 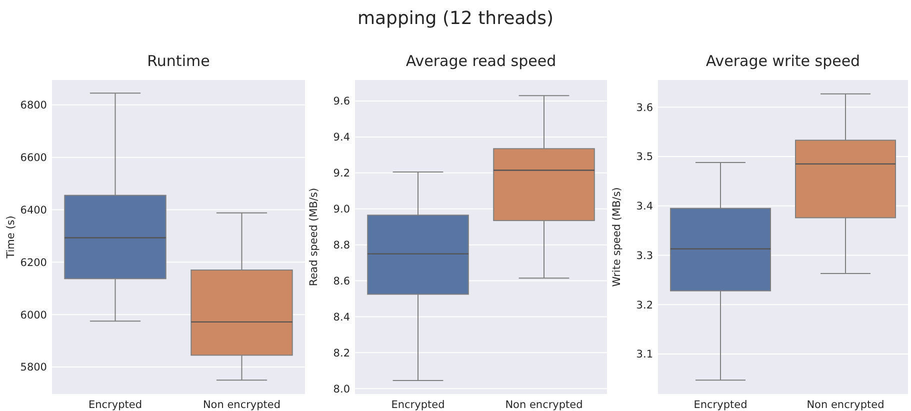 What do you see at coordinates (33, 210) in the screenshot?
I see `y-tick-label: 6400` at bounding box center [33, 210].